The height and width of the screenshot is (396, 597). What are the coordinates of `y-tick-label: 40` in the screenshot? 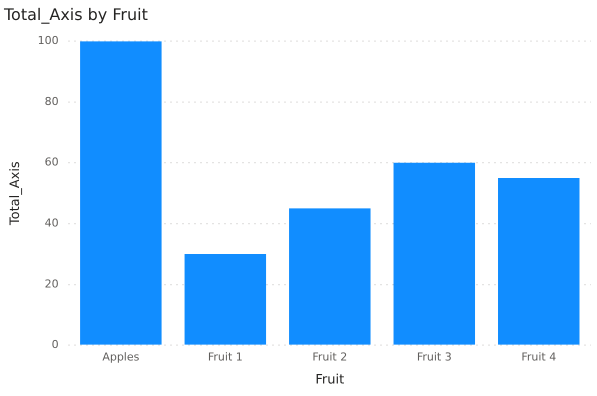 It's located at (51, 223).